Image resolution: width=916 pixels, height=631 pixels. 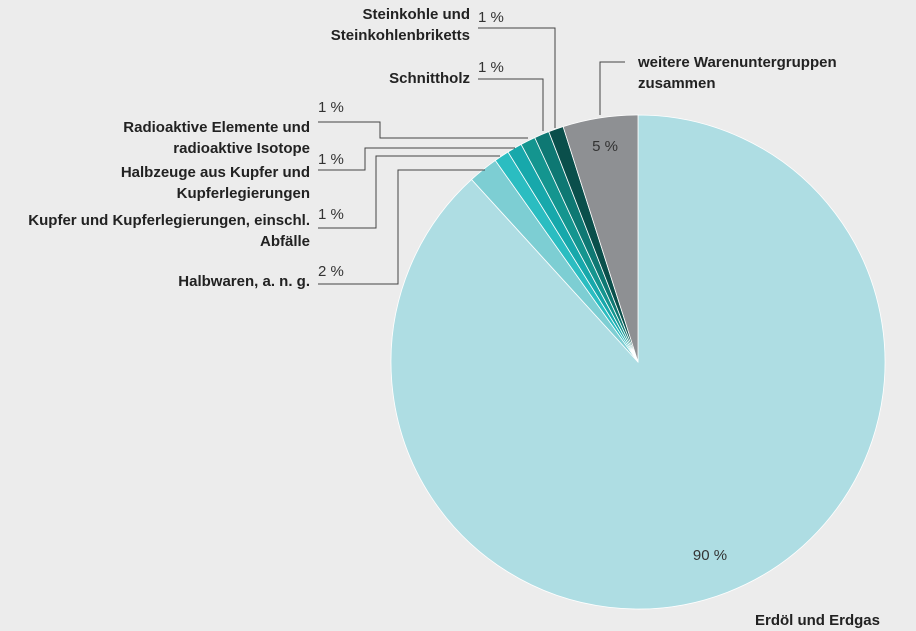 What do you see at coordinates (244, 281) in the screenshot?
I see `slice-label: Halbwaren, a. n. g.` at bounding box center [244, 281].